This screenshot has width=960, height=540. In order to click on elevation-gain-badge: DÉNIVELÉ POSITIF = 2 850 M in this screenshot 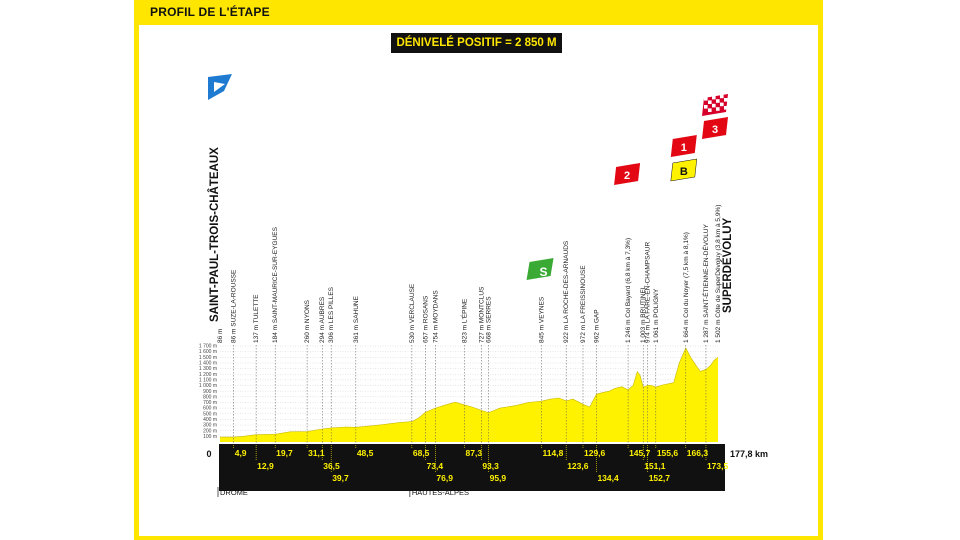, I will do `click(476, 43)`.